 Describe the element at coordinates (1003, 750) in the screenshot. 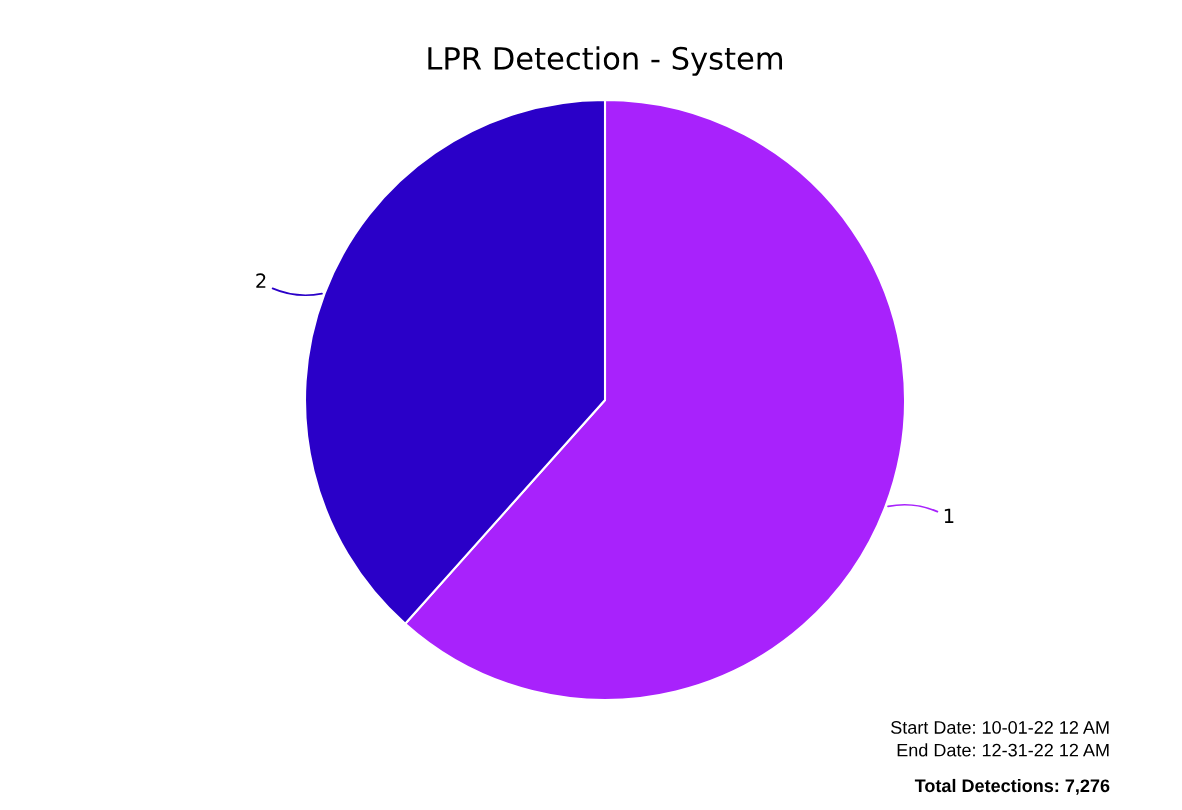

I see `text: End Date: 12-31-22 12 AM` at that location.